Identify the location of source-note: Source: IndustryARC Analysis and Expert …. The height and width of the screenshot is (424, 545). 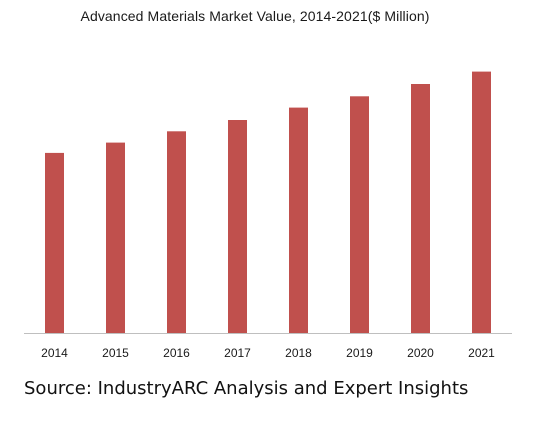
(246, 388).